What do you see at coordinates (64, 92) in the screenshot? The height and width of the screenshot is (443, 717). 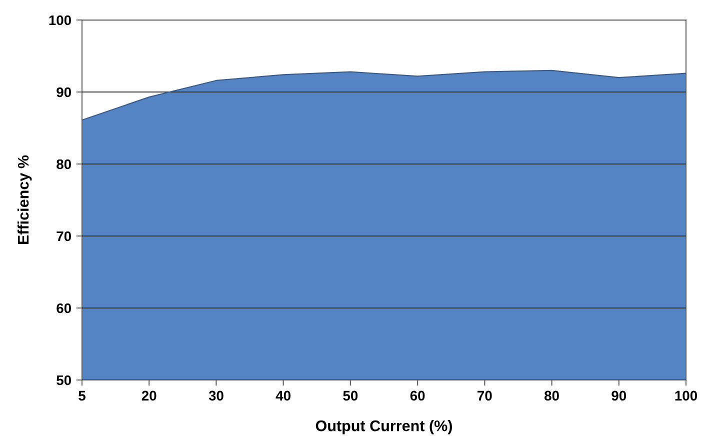 I see `y-tick-label: 90` at bounding box center [64, 92].